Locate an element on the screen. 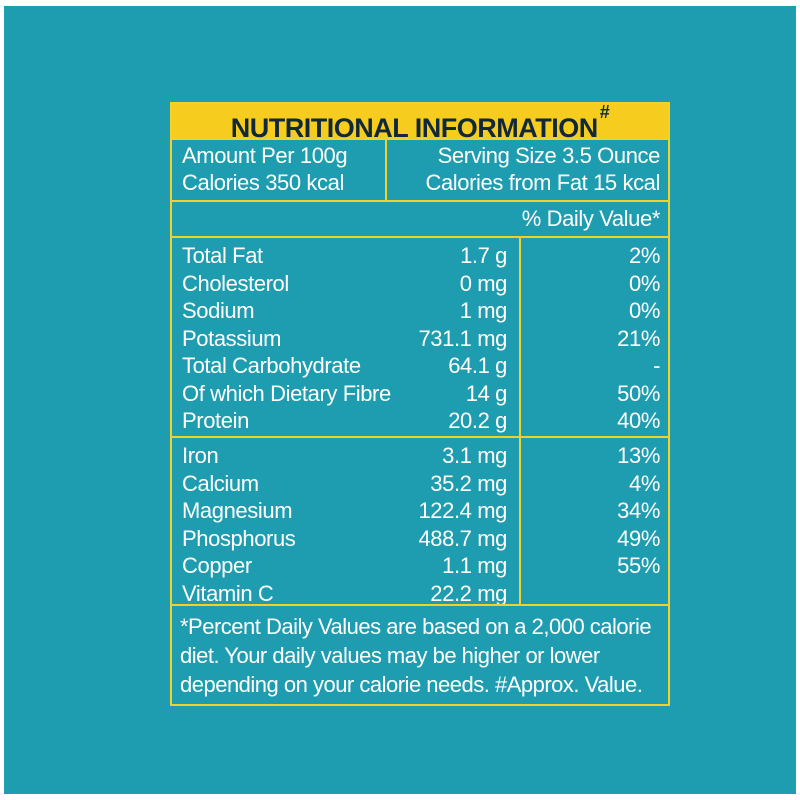 This screenshot has height=800, width=800. mineral-daily-value: 4% is located at coordinates (644, 483).